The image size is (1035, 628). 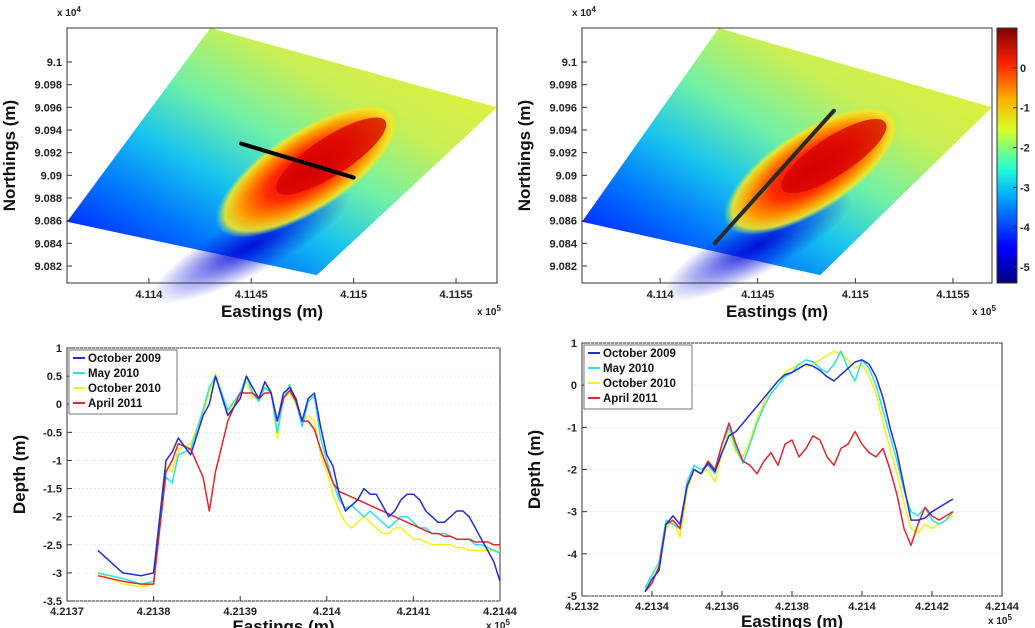 What do you see at coordinates (1025, 188) in the screenshot?
I see `colorbar-tick-label: -3` at bounding box center [1025, 188].